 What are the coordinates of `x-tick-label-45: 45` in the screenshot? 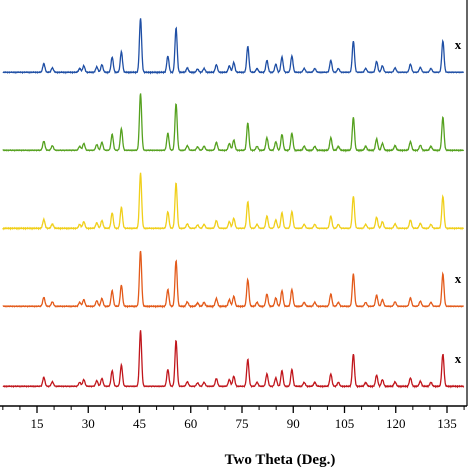 It's located at (139, 423).